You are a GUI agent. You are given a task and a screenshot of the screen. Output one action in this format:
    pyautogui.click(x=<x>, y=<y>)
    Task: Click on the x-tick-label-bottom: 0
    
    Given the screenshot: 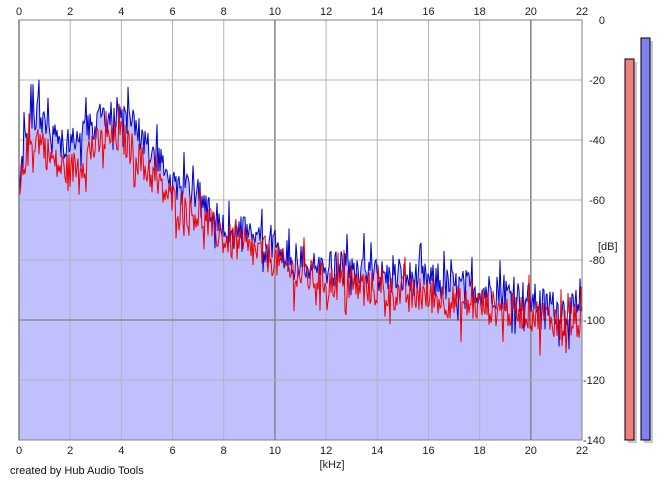 What is the action you would take?
    pyautogui.click(x=19, y=451)
    